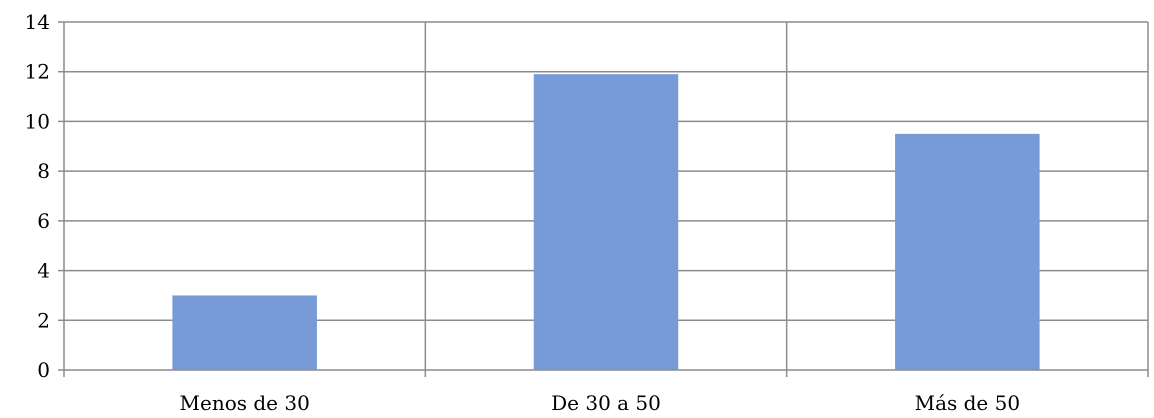  I want to click on x-tick-label: Menos de 30, so click(245, 403).